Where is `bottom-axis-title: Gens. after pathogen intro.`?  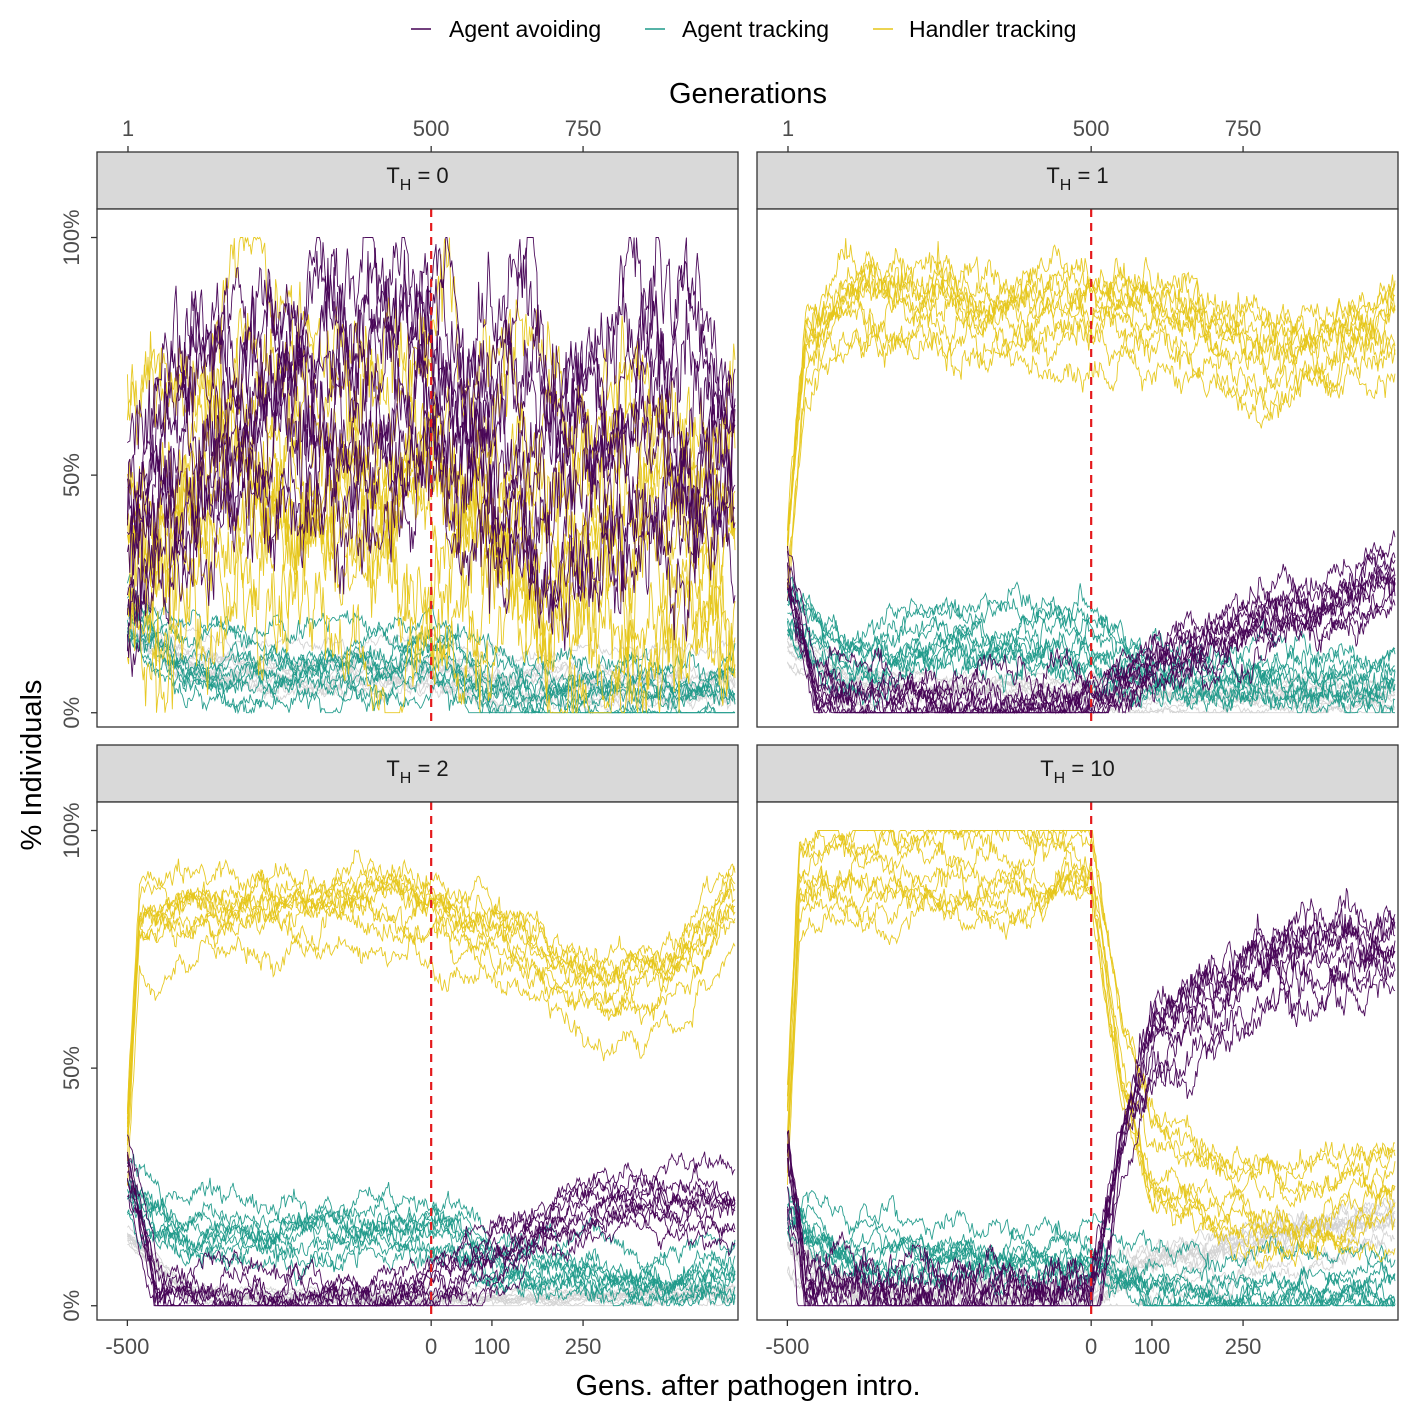
bottom-axis-title: Gens. after pathogen intro. is located at coordinates (748, 1386).